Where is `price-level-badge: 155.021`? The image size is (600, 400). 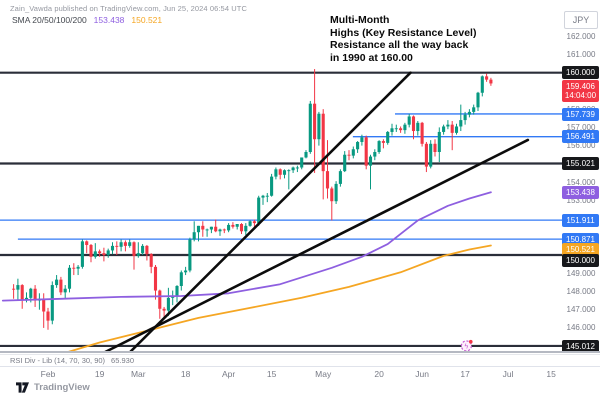 price-level-badge: 155.021 is located at coordinates (580, 164).